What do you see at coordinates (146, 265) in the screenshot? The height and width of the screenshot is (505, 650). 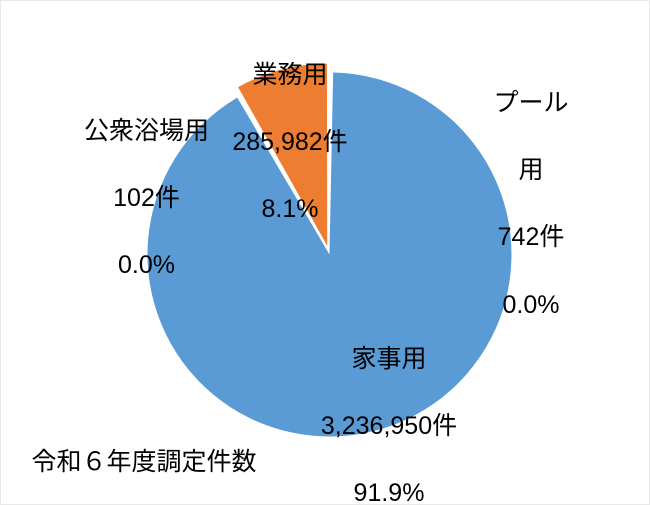 I see `data-label-koshu-percent: 0.0%` at bounding box center [146, 265].